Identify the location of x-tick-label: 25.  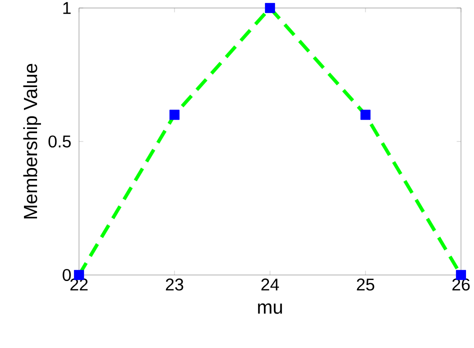
(365, 284).